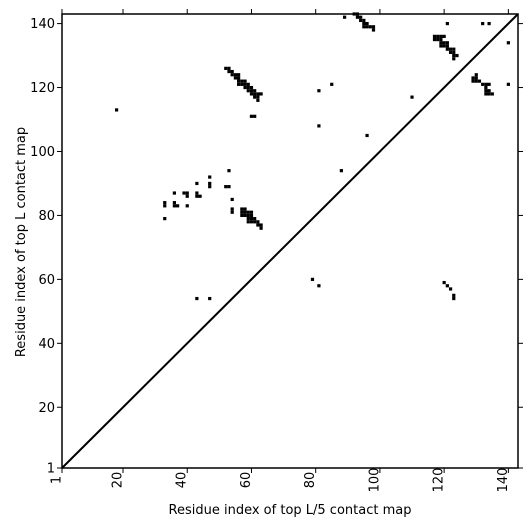 This screenshot has height=531, width=531. I want to click on x-tick-label: 60, so click(246, 480).